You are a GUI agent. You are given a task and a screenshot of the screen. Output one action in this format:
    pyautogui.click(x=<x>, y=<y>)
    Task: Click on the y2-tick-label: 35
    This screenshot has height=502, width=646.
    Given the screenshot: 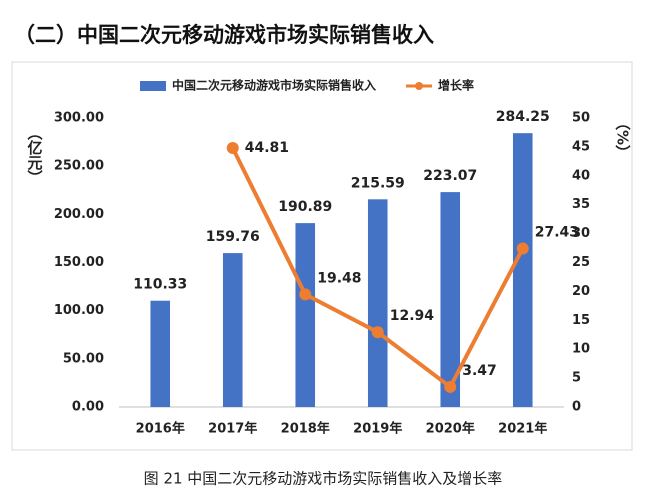 What is the action you would take?
    pyautogui.click(x=581, y=204)
    